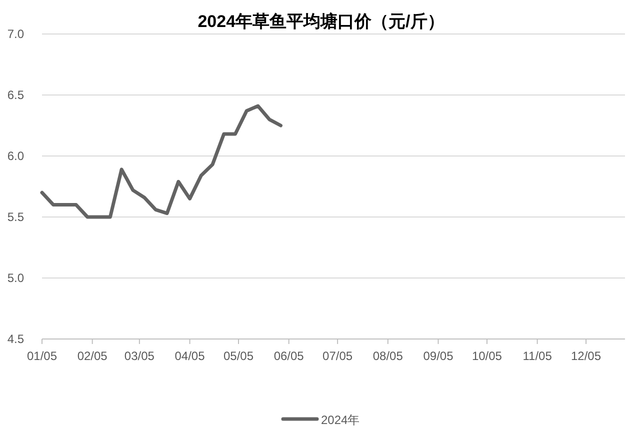 This screenshot has width=642, height=435. I want to click on y-tick-label: 4.5, so click(15, 339).